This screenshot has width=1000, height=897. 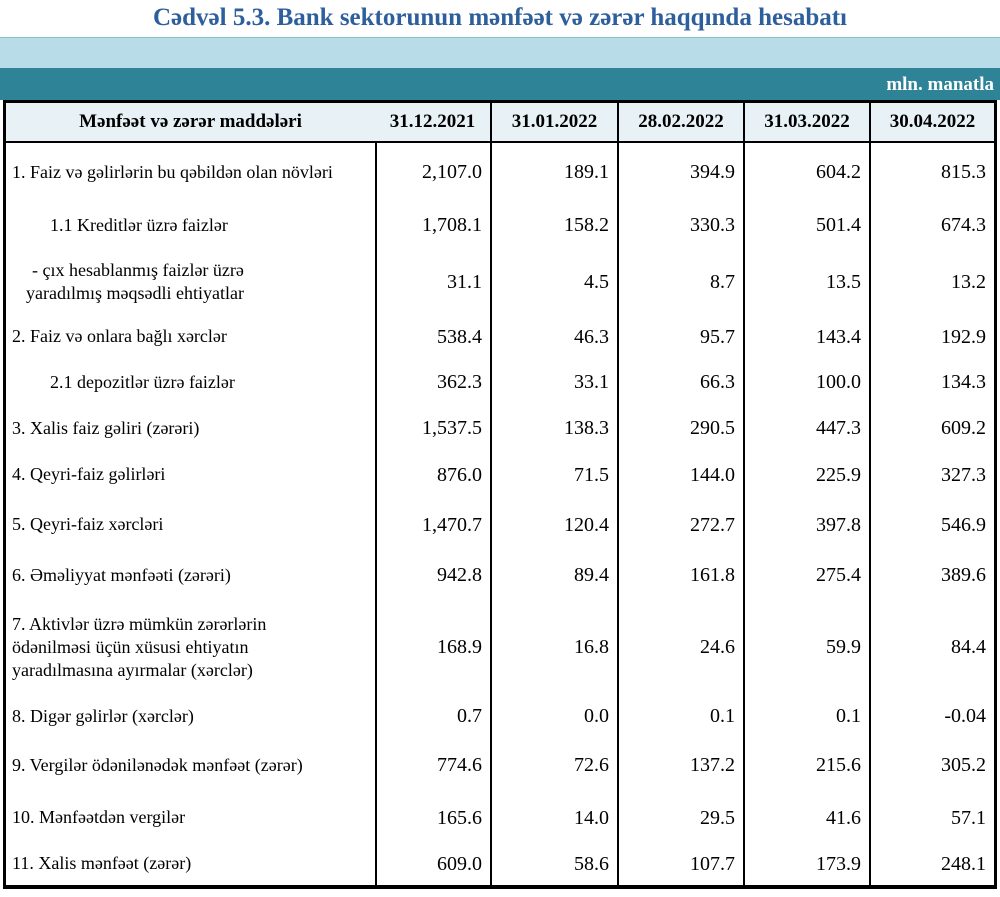 I want to click on row-value: 397.8, so click(x=806, y=525).